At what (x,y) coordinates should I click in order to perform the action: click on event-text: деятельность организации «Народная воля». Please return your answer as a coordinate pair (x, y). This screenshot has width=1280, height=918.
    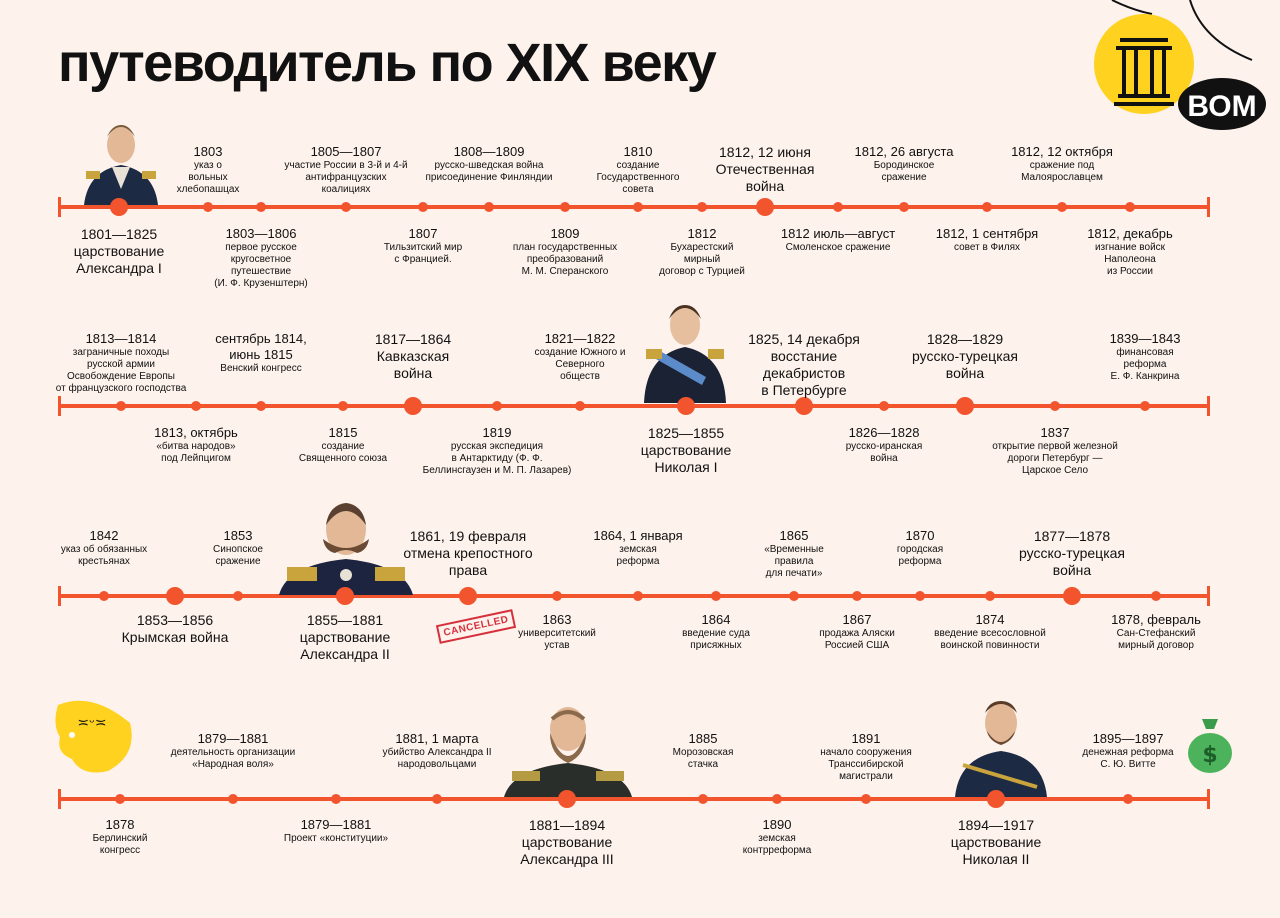
    Looking at the image, I should click on (233, 758).